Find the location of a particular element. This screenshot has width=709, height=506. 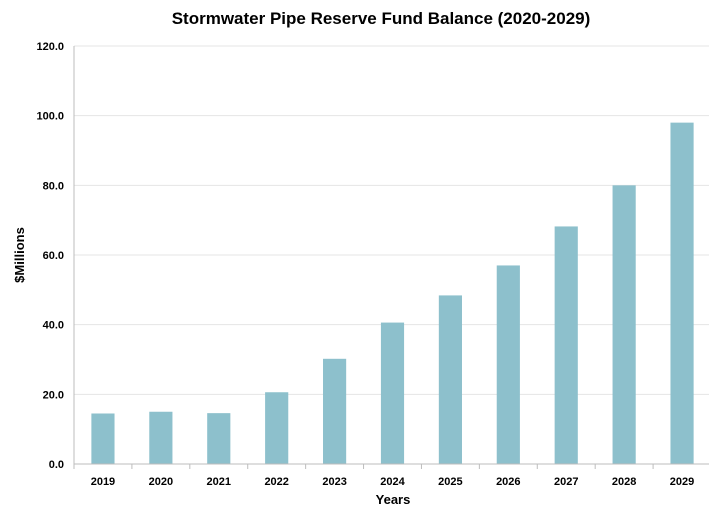

x-tick-label: 2027 is located at coordinates (566, 482).